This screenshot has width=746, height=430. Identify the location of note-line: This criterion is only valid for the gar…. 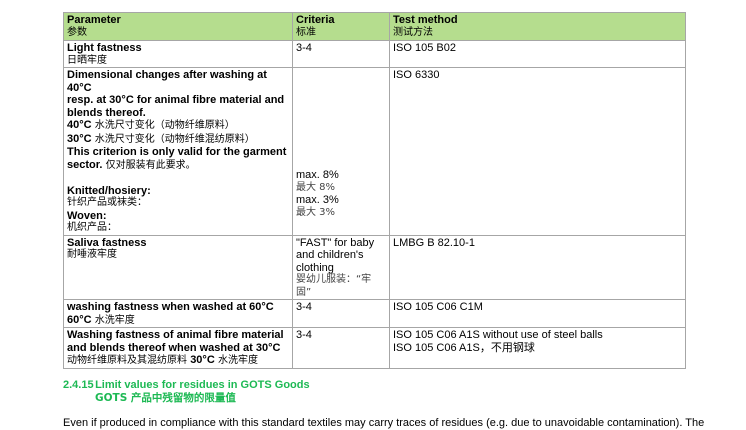
(177, 152).